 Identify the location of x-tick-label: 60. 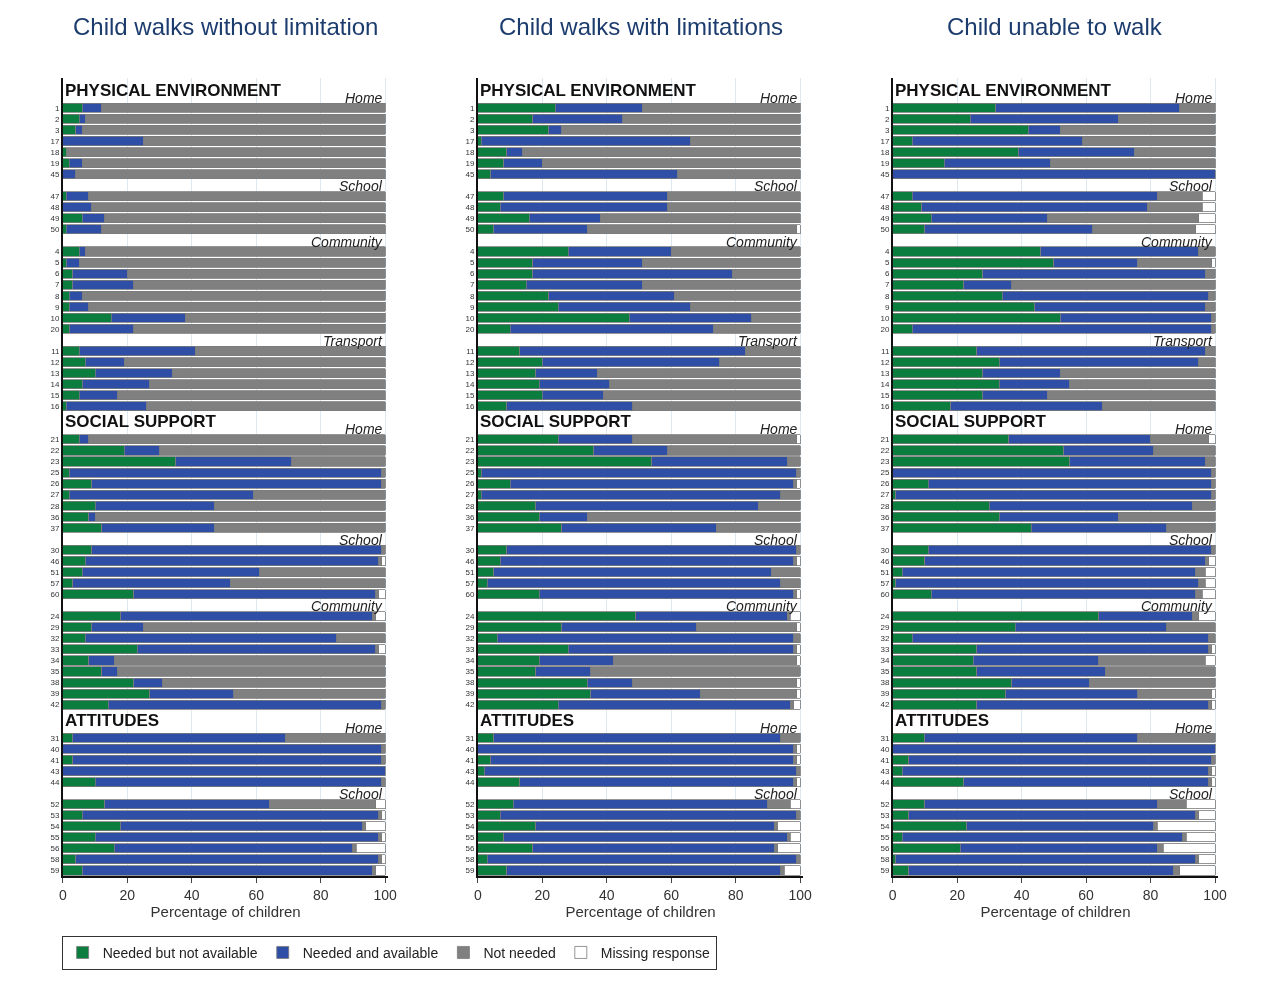
(256, 894).